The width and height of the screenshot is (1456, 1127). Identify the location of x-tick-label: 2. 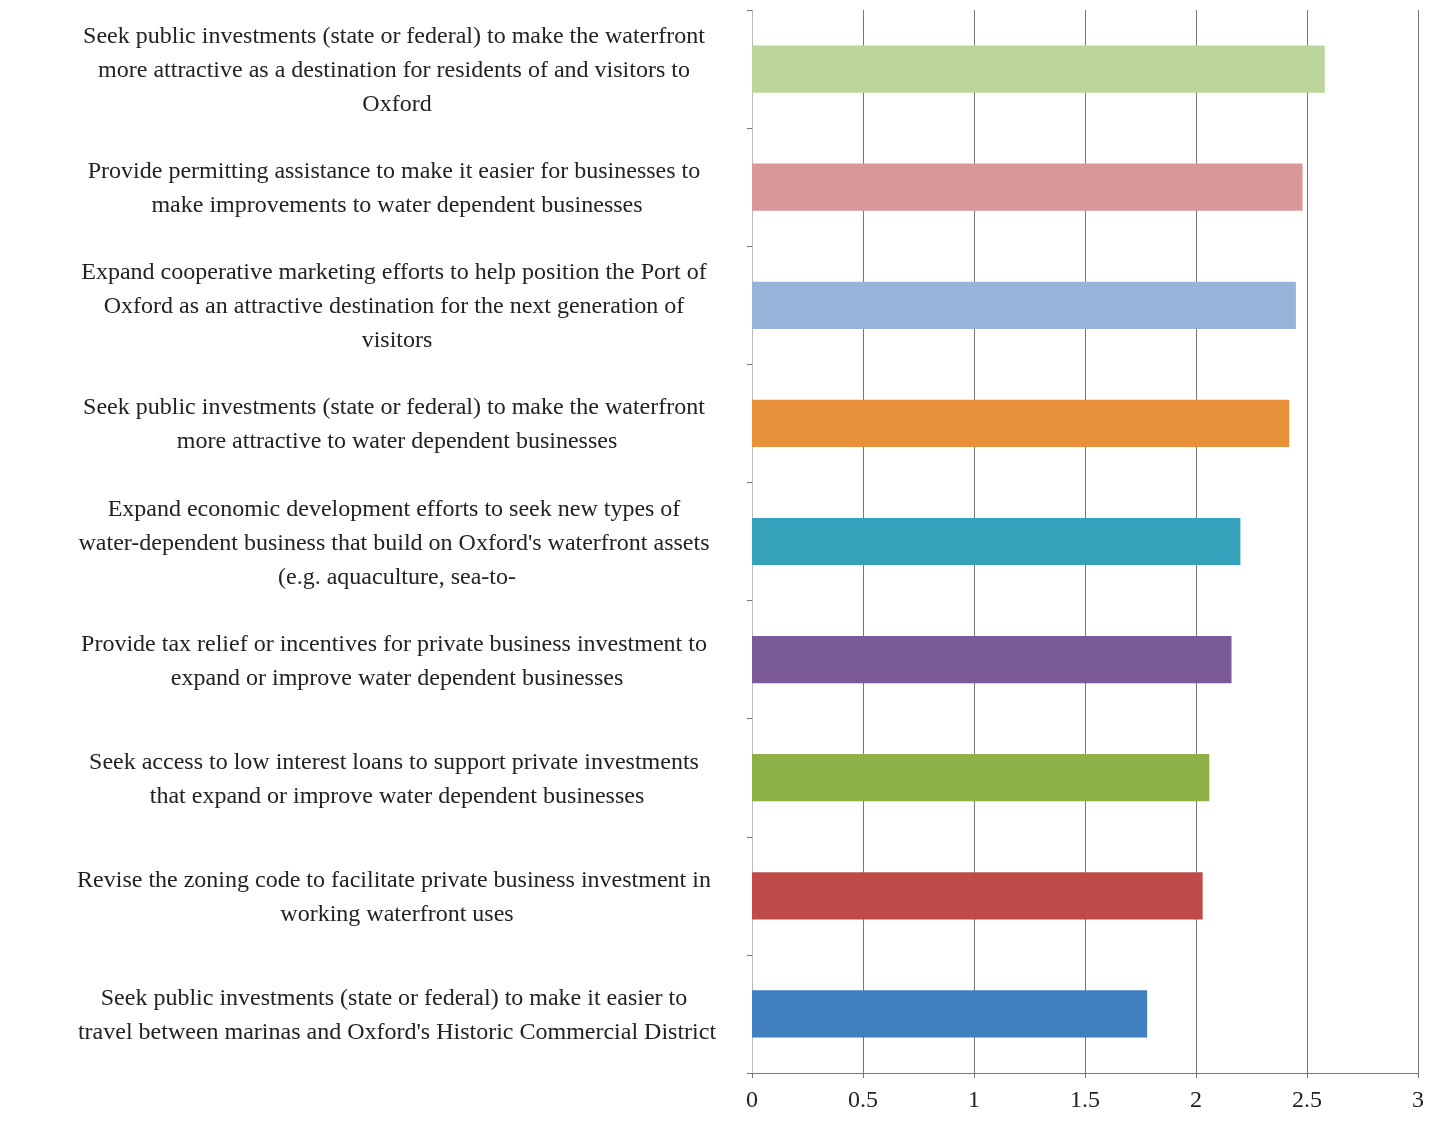
(1196, 1099).